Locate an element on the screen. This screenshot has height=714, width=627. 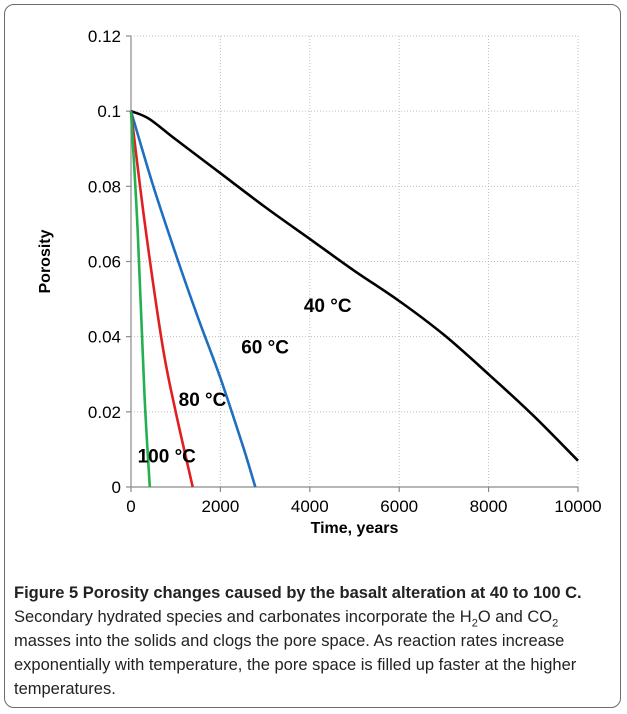
series-line-60c is located at coordinates (193, 299).